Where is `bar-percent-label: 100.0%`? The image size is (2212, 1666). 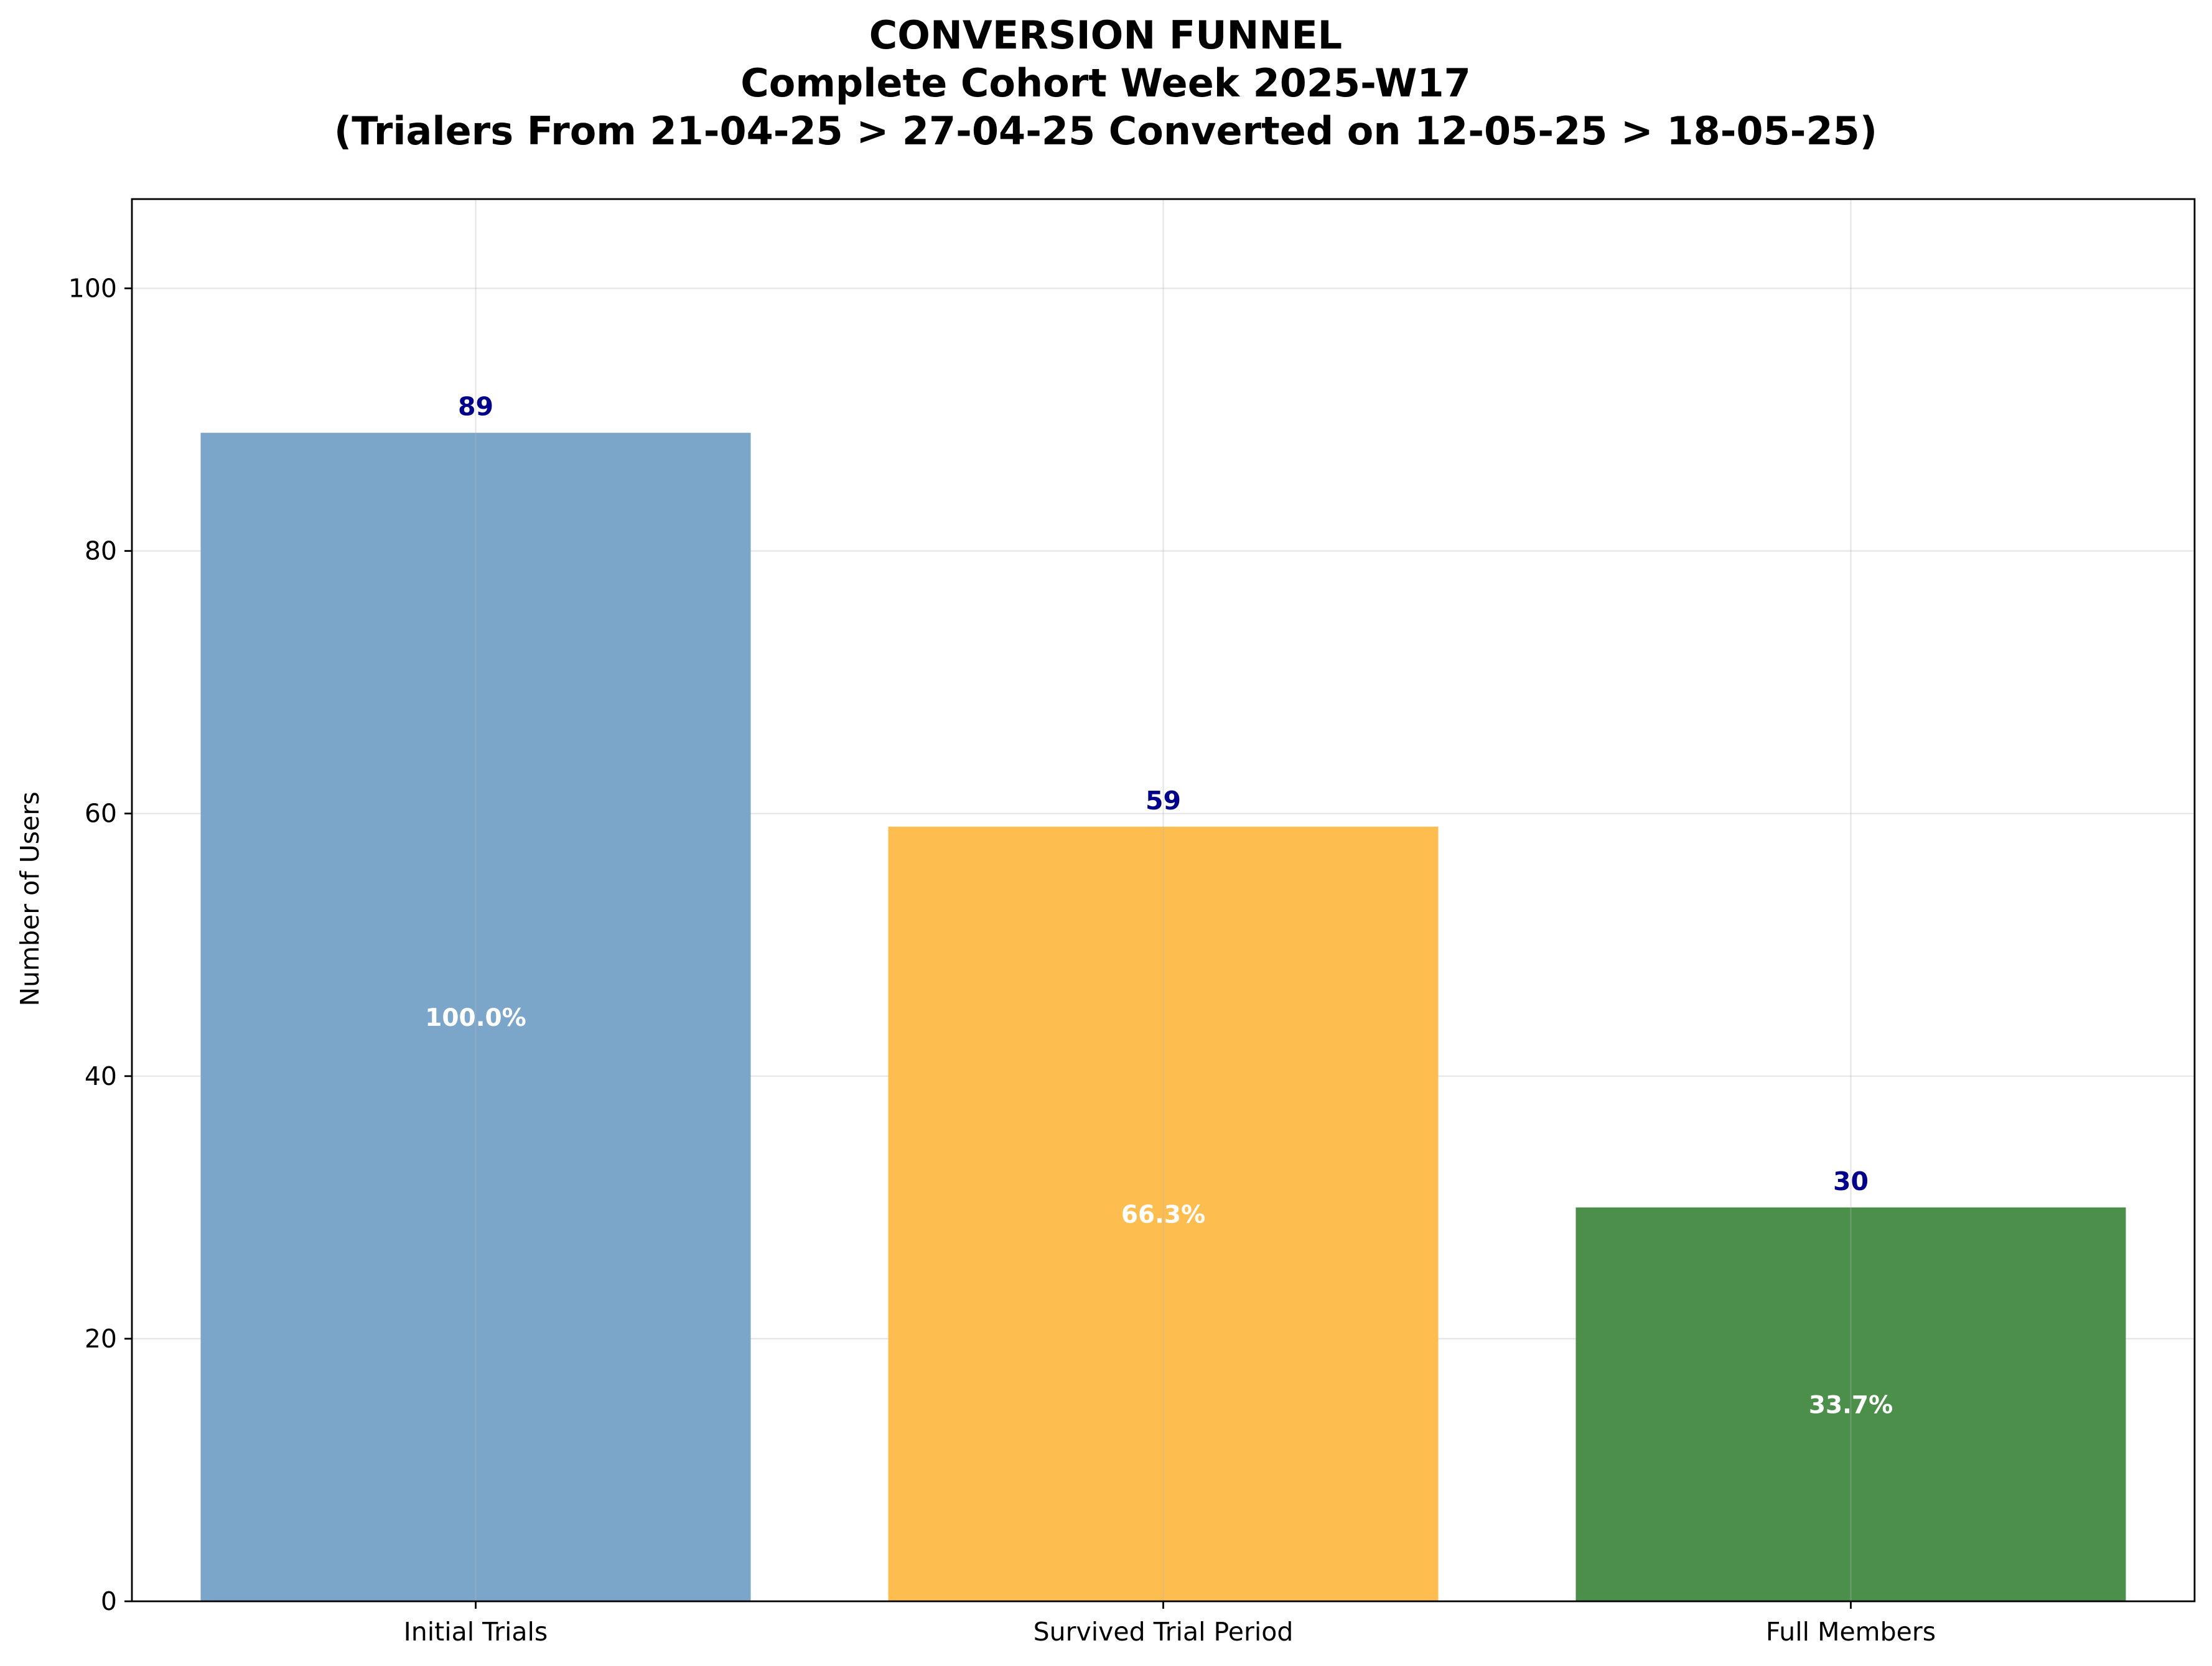
bar-percent-label: 100.0% is located at coordinates (475, 1018).